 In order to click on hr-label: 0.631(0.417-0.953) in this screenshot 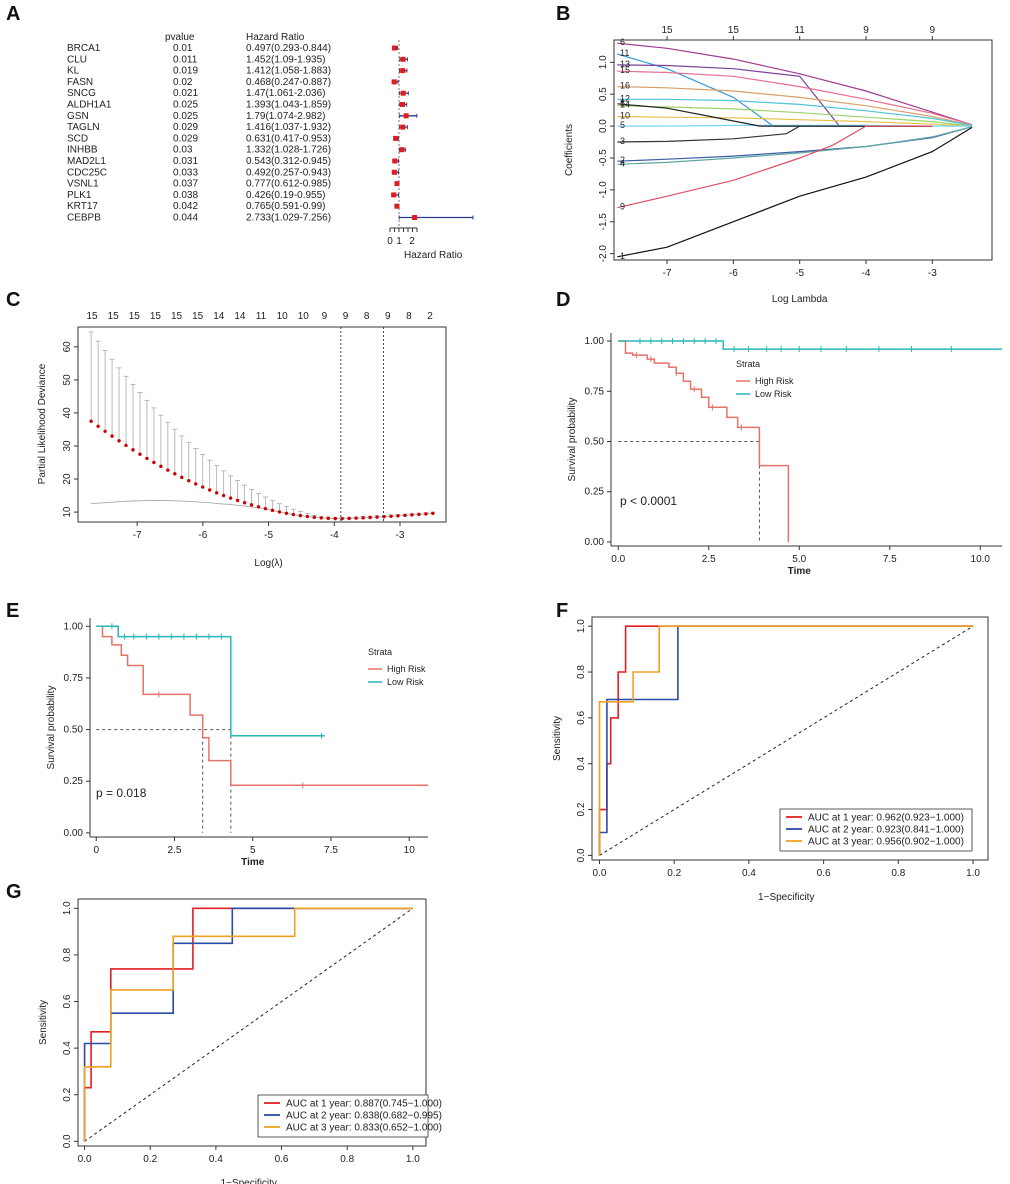, I will do `click(288, 138)`.